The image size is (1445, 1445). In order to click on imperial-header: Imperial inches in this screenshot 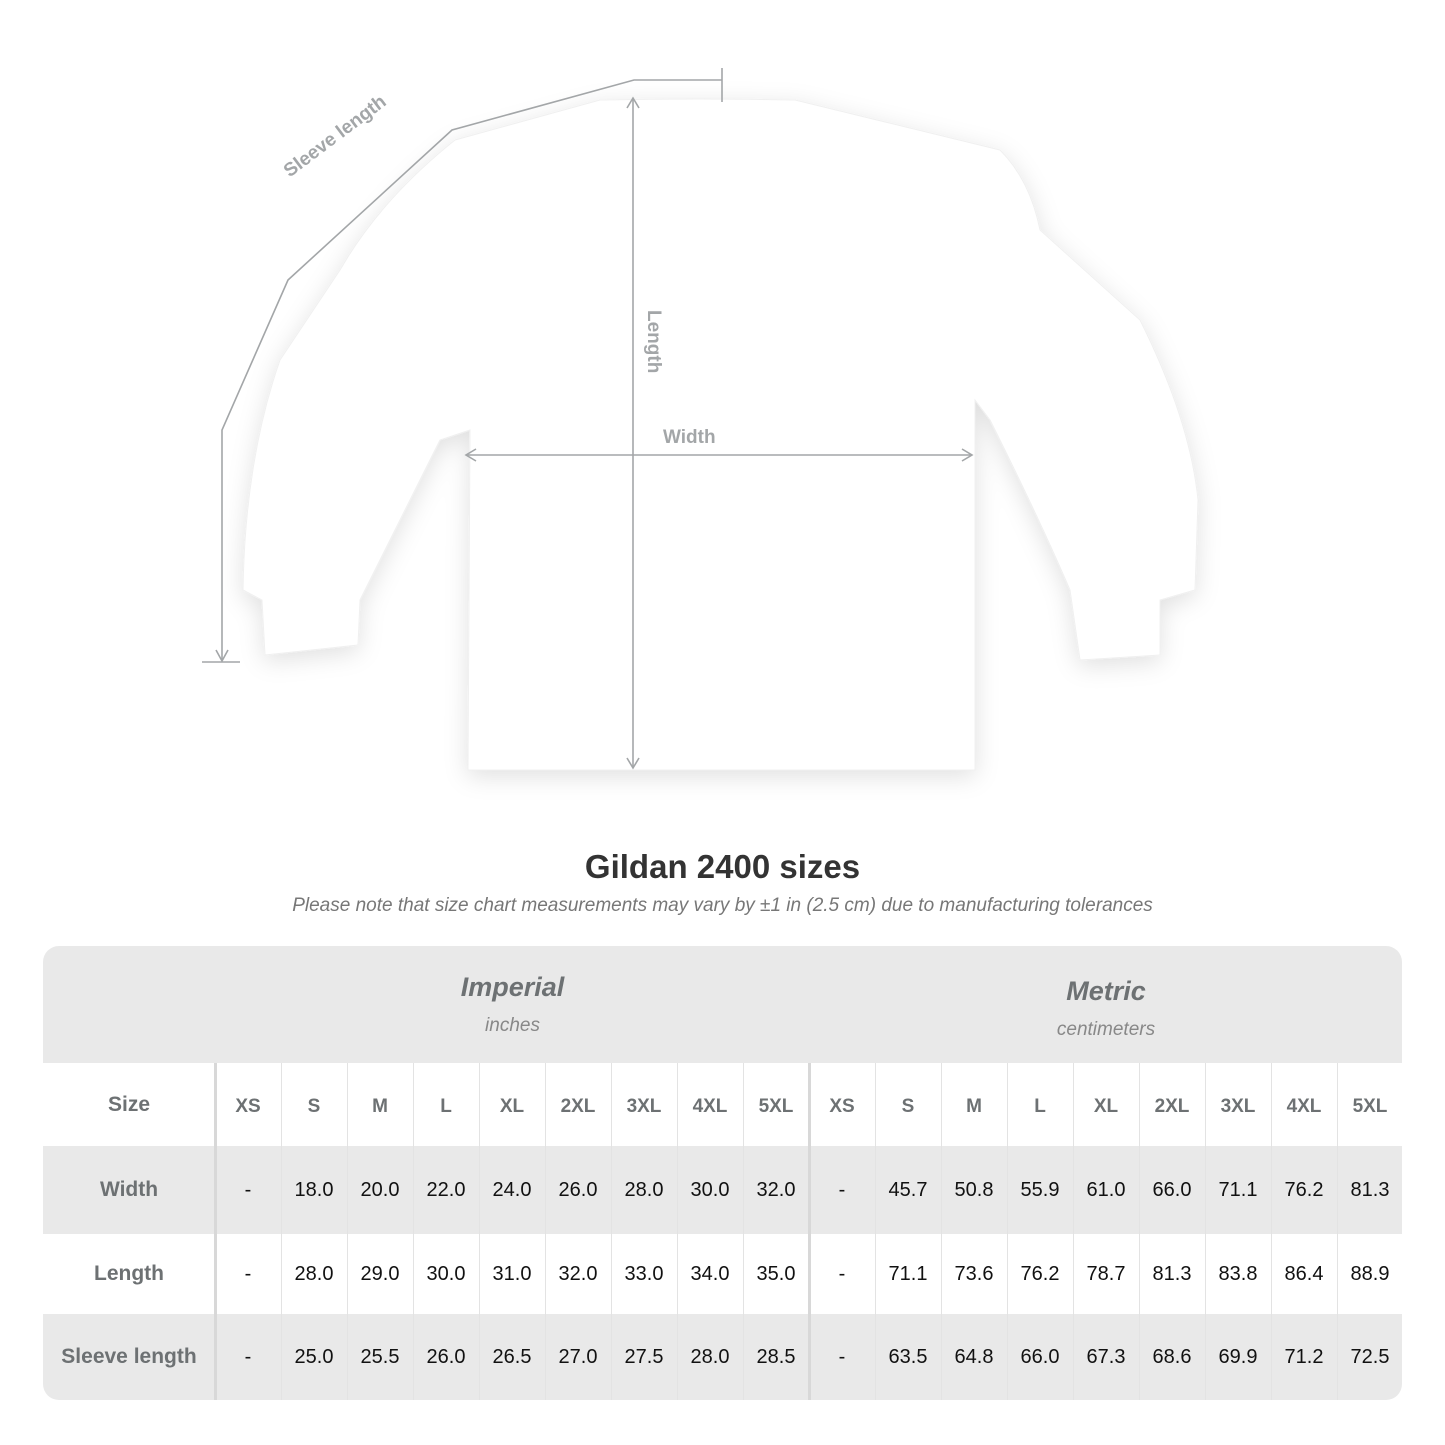, I will do `click(512, 1030)`.